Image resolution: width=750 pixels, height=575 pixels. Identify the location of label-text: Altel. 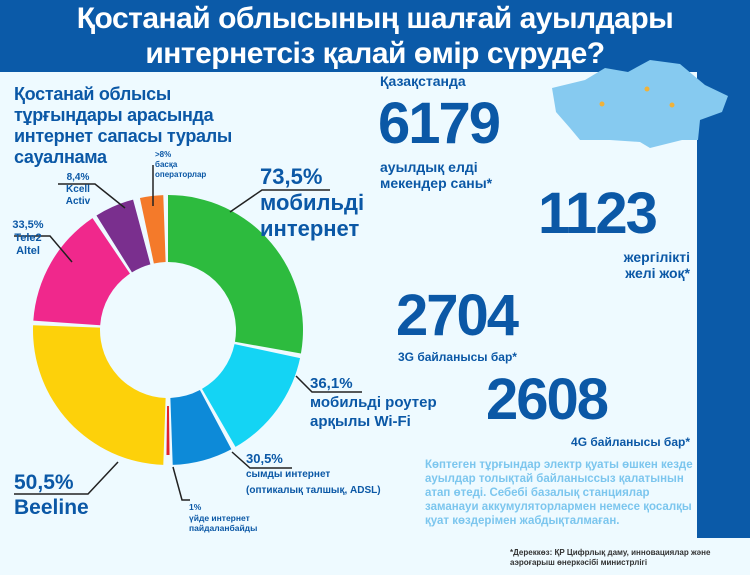
(28, 251).